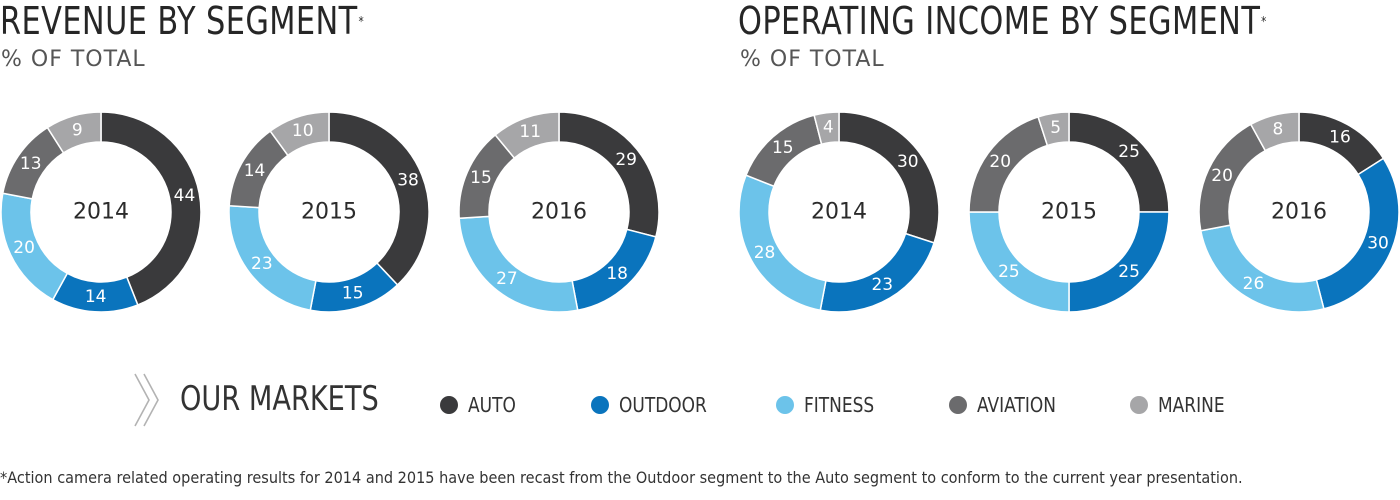  I want to click on donut-operating_income-2016: 16 30 26 20 8 2016, so click(1299, 212).